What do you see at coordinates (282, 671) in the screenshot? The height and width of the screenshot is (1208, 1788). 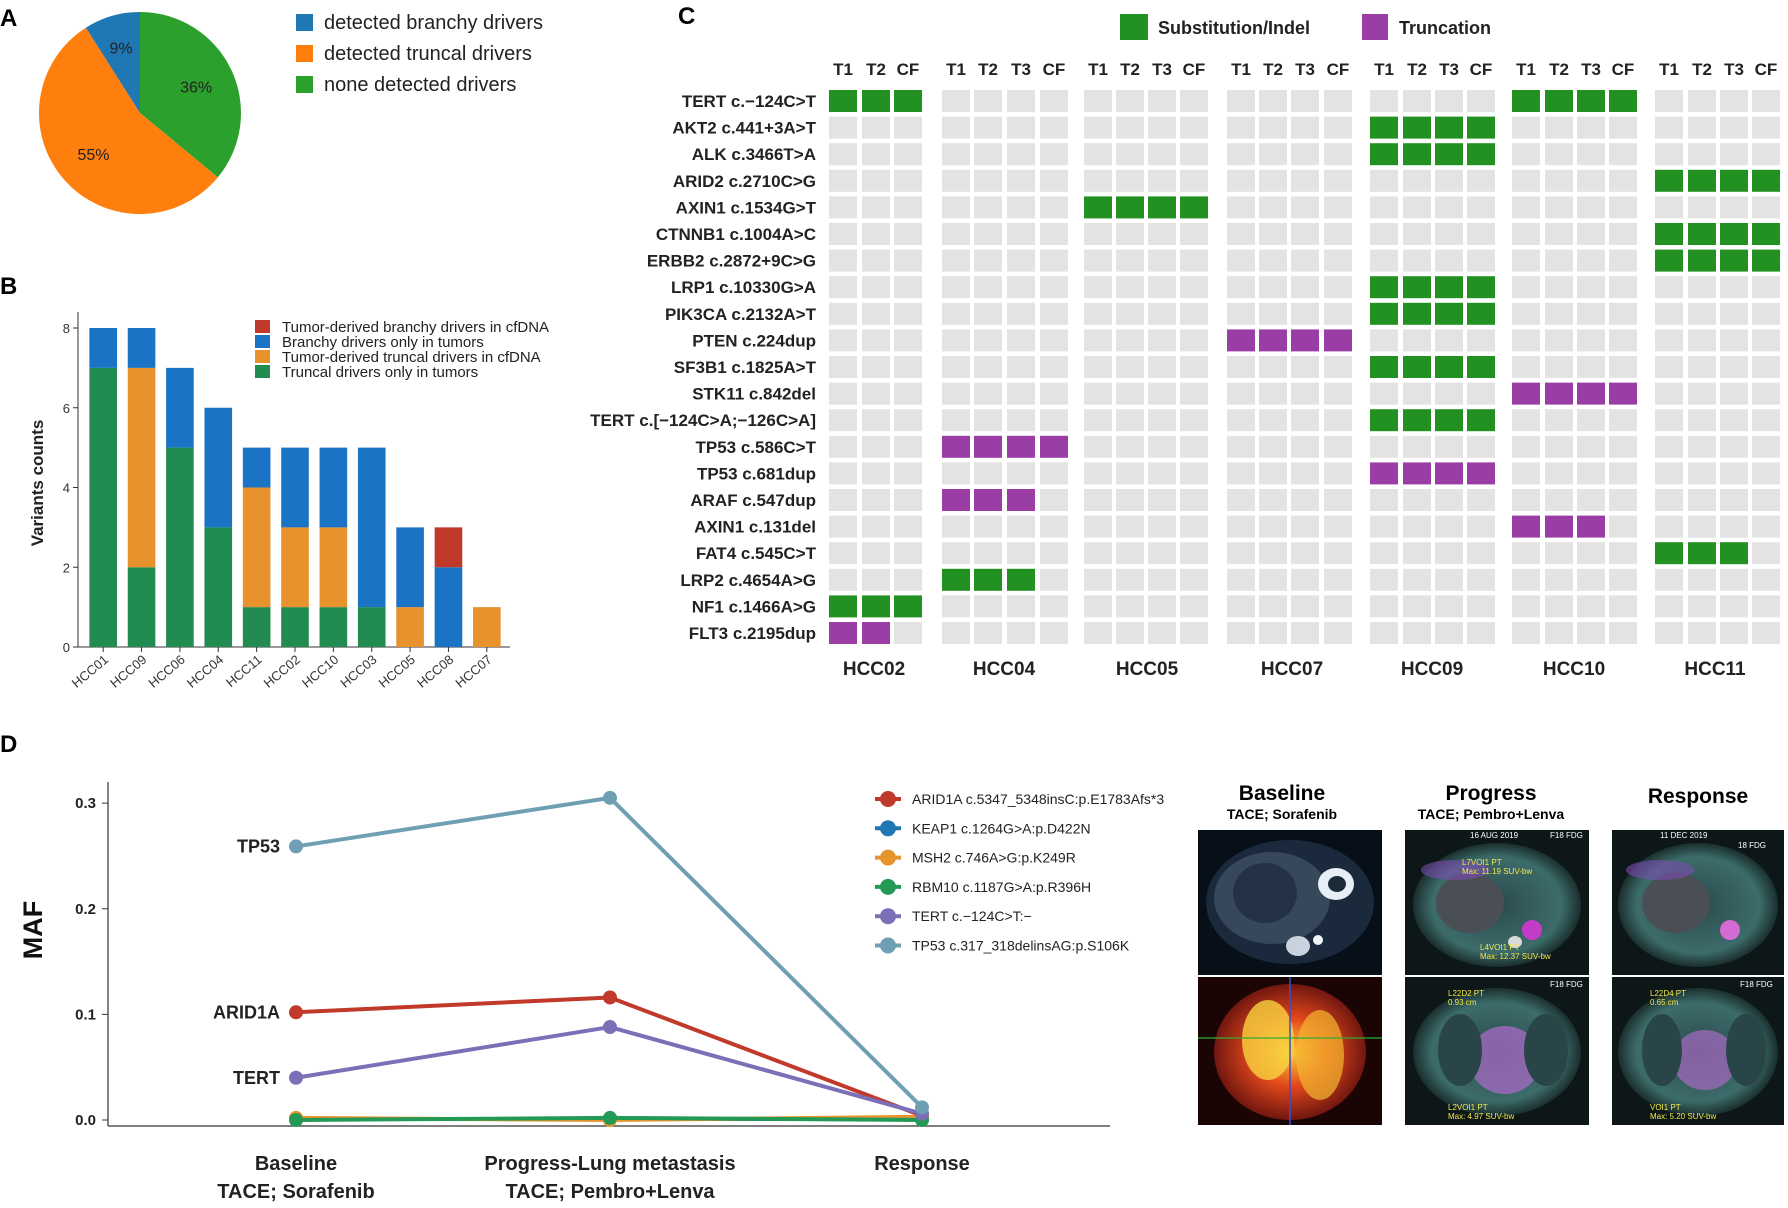 I see `x-tick-label: HCC02` at bounding box center [282, 671].